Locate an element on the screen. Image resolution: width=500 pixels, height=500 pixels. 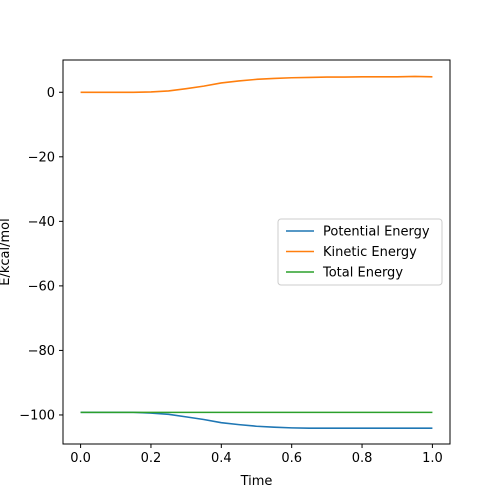
x-tick-label: 0.6 is located at coordinates (291, 458).